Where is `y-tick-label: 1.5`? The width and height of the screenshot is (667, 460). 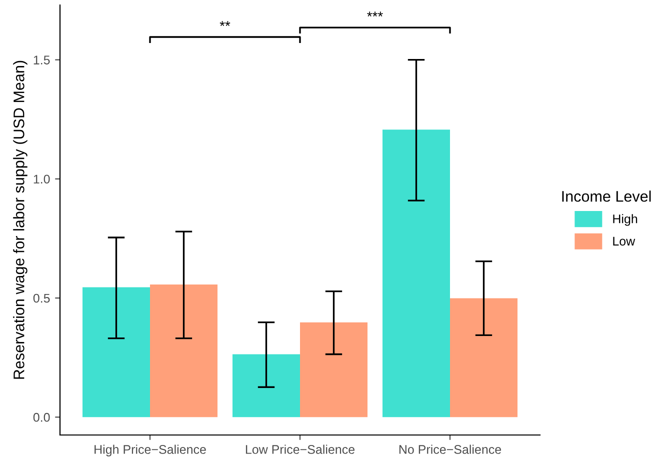
y-tick-label: 1.5 is located at coordinates (42, 60).